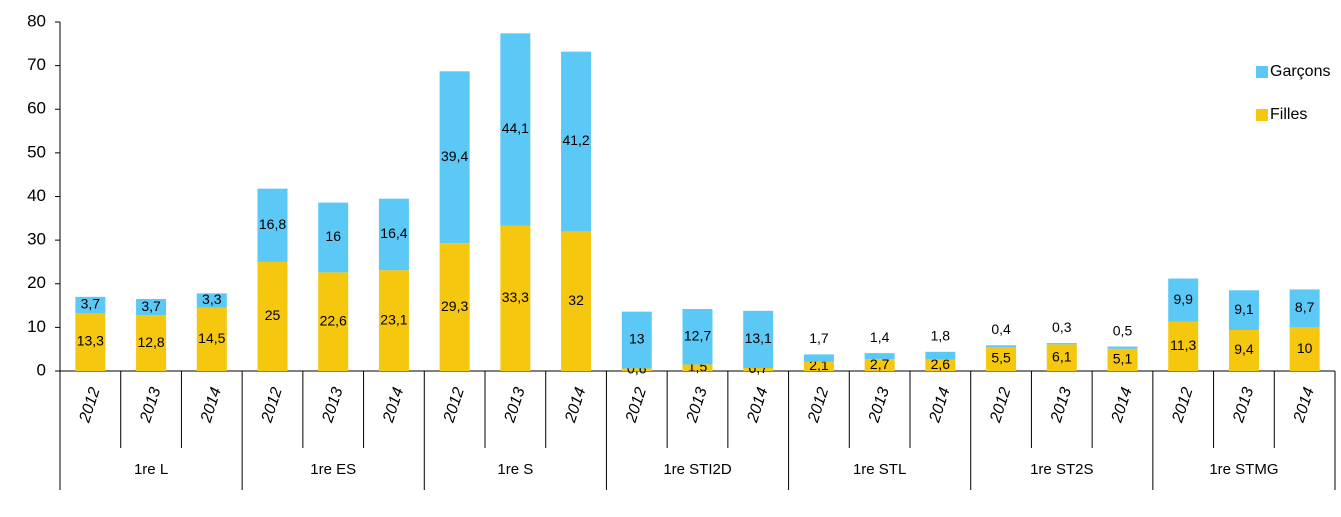 This screenshot has width=1341, height=517. I want to click on legend-label: Filles, so click(1288, 114).